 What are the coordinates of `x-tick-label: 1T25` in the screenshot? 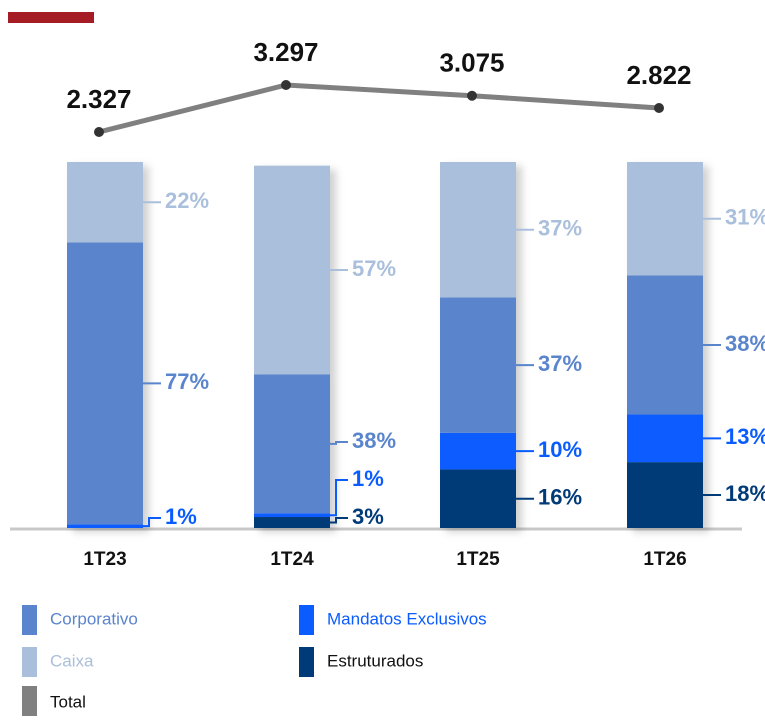 It's located at (478, 559).